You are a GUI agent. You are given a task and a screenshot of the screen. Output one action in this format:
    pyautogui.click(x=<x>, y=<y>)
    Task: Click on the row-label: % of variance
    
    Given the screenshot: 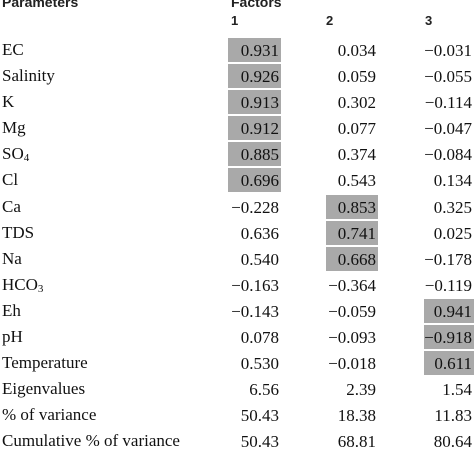 What is the action you would take?
    pyautogui.click(x=49, y=415)
    